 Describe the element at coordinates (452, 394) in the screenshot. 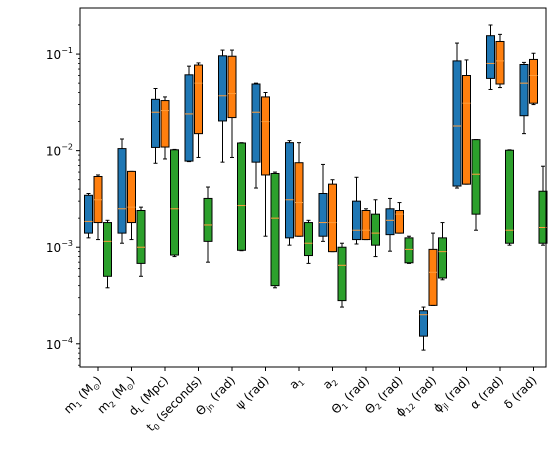

I see `x-category-label: ϕjl (rad)` at that location.